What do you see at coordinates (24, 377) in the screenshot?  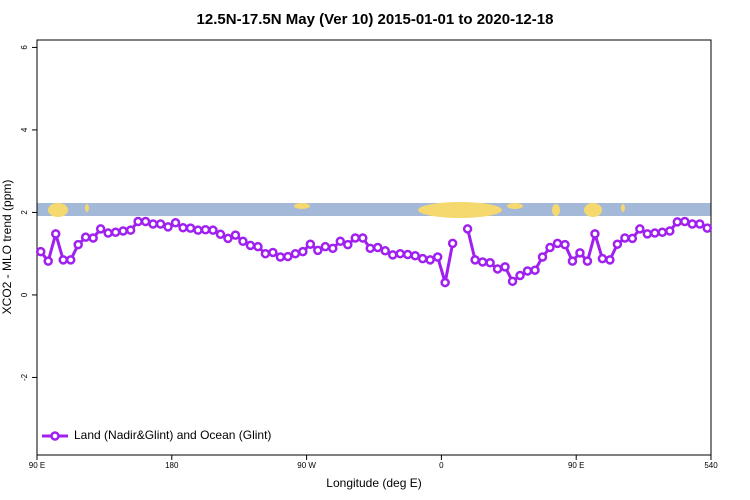 I see `y-tick-label: -2` at bounding box center [24, 377].